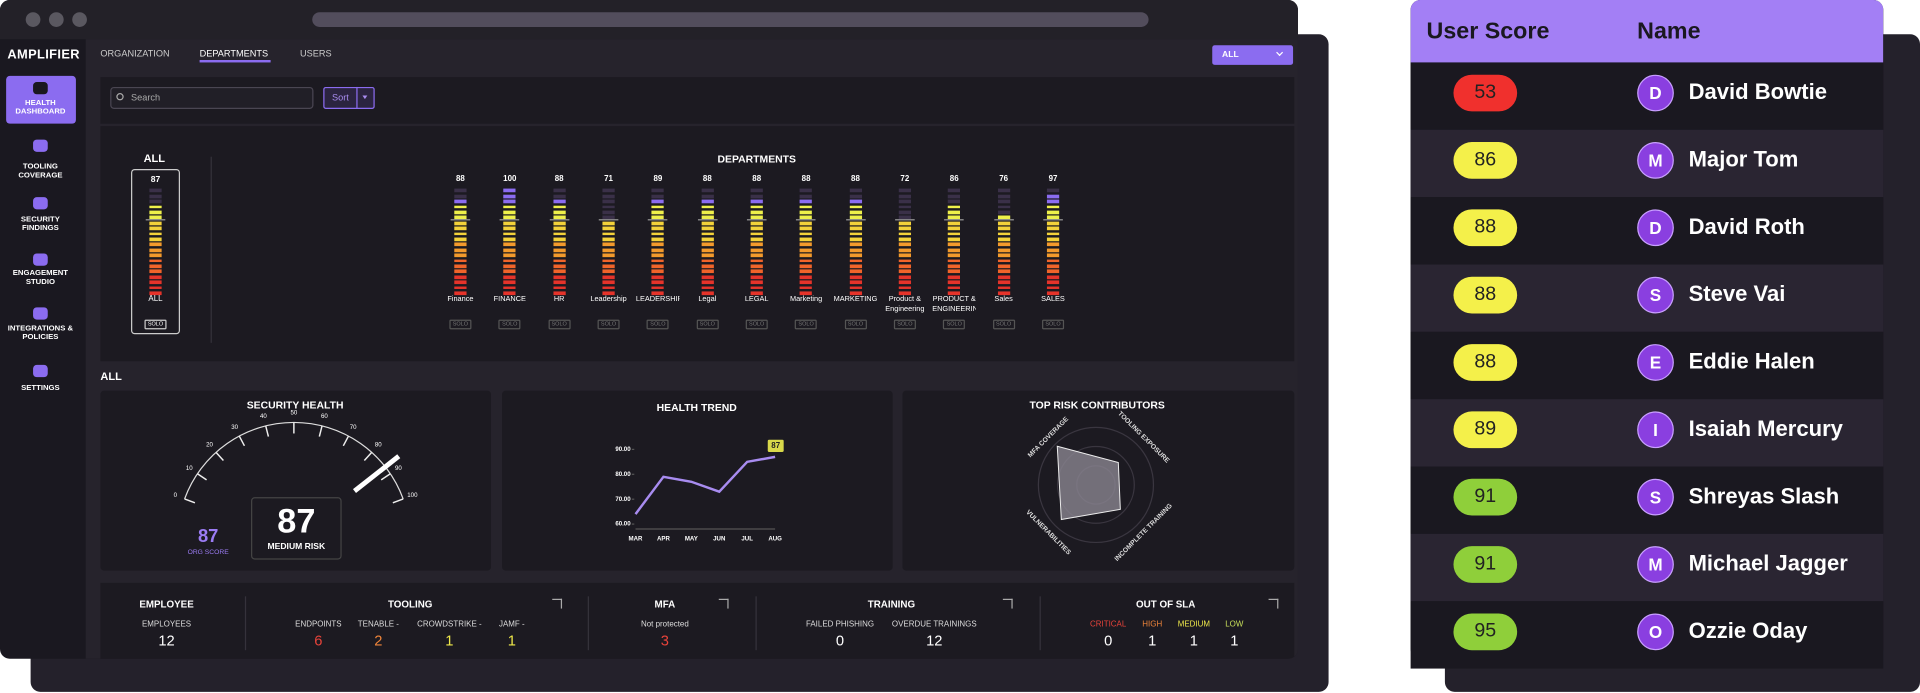  What do you see at coordinates (40, 333) in the screenshot?
I see `nav-item: INTEGRATIONS & POLICIES` at bounding box center [40, 333].